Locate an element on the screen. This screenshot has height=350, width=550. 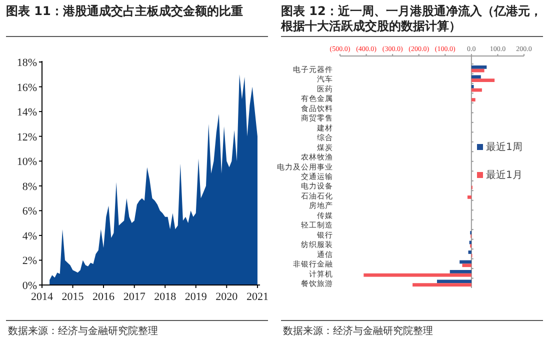
y-tick-label: 18% is located at coordinates (26, 63).